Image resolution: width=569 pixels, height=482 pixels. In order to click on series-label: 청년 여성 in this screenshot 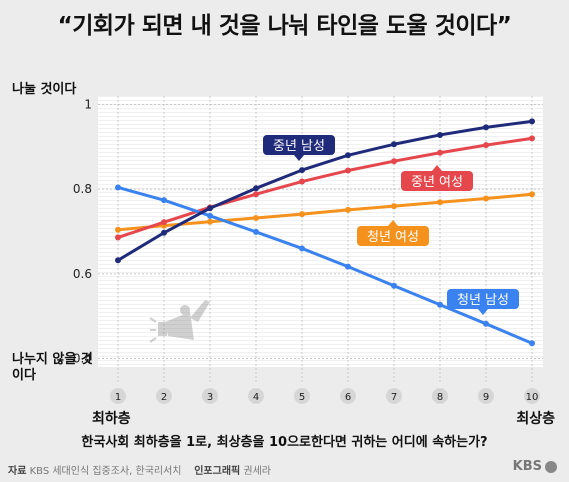, I will do `click(393, 237)`.